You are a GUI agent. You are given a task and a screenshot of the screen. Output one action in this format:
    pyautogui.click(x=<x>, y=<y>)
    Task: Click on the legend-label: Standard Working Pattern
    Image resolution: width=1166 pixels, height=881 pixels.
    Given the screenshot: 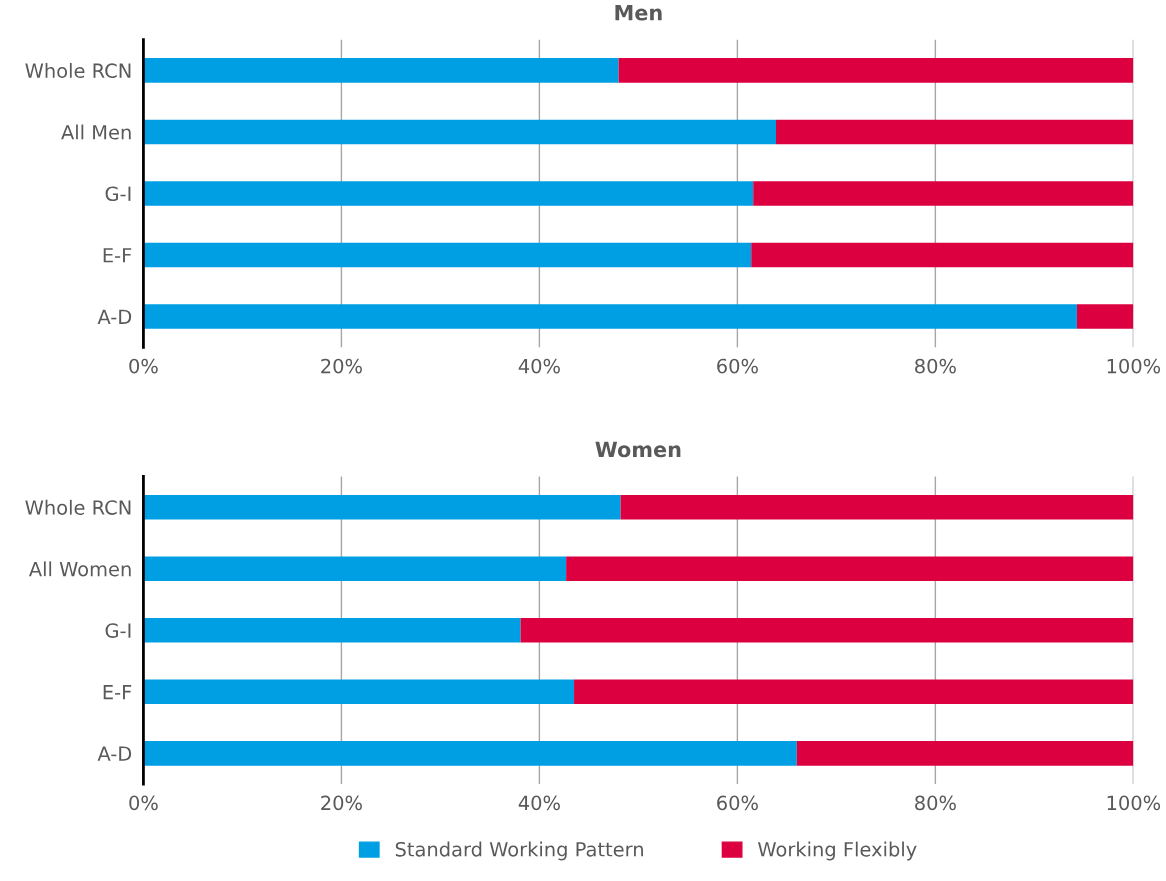 What is the action you would take?
    pyautogui.click(x=519, y=851)
    